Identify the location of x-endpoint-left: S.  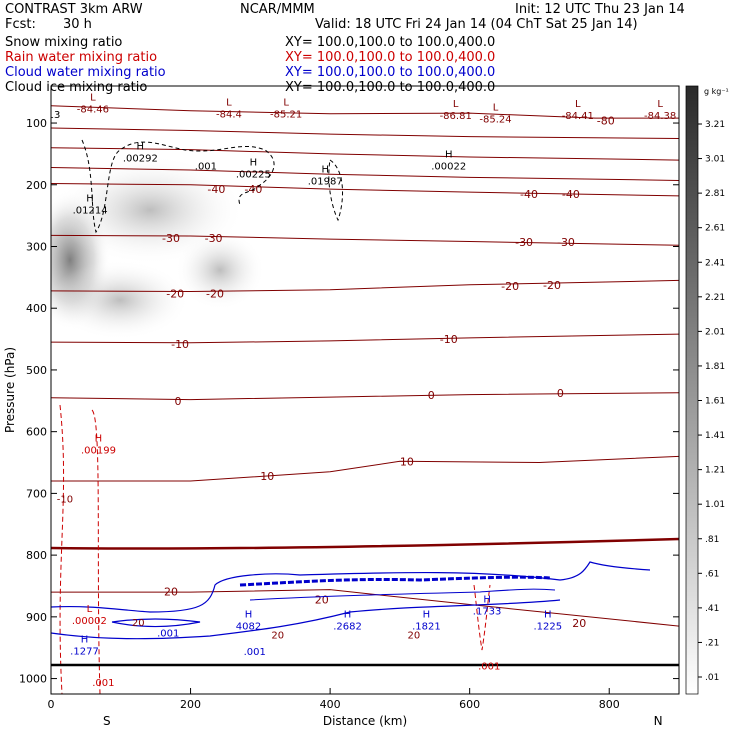
(107, 721).